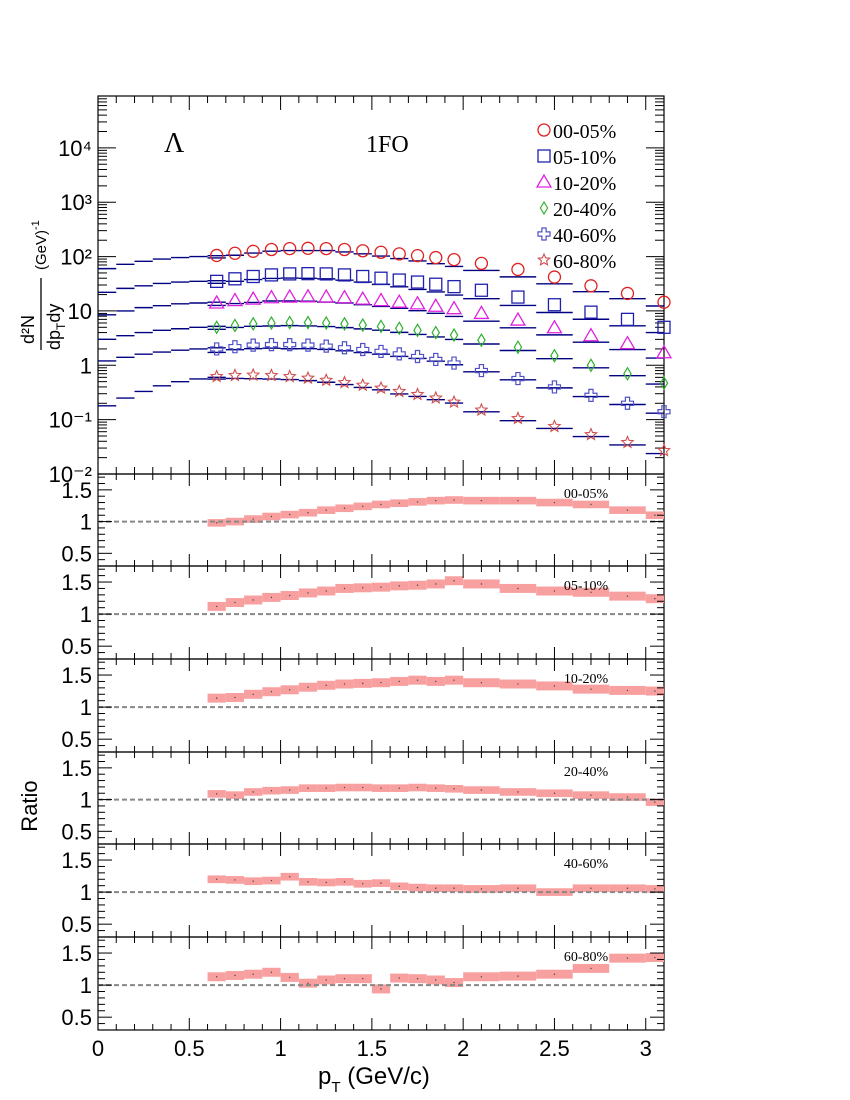 Image resolution: width=850 pixels, height=1100 pixels. Describe the element at coordinates (646, 1048) in the screenshot. I see `x-tick-label: 3` at that location.